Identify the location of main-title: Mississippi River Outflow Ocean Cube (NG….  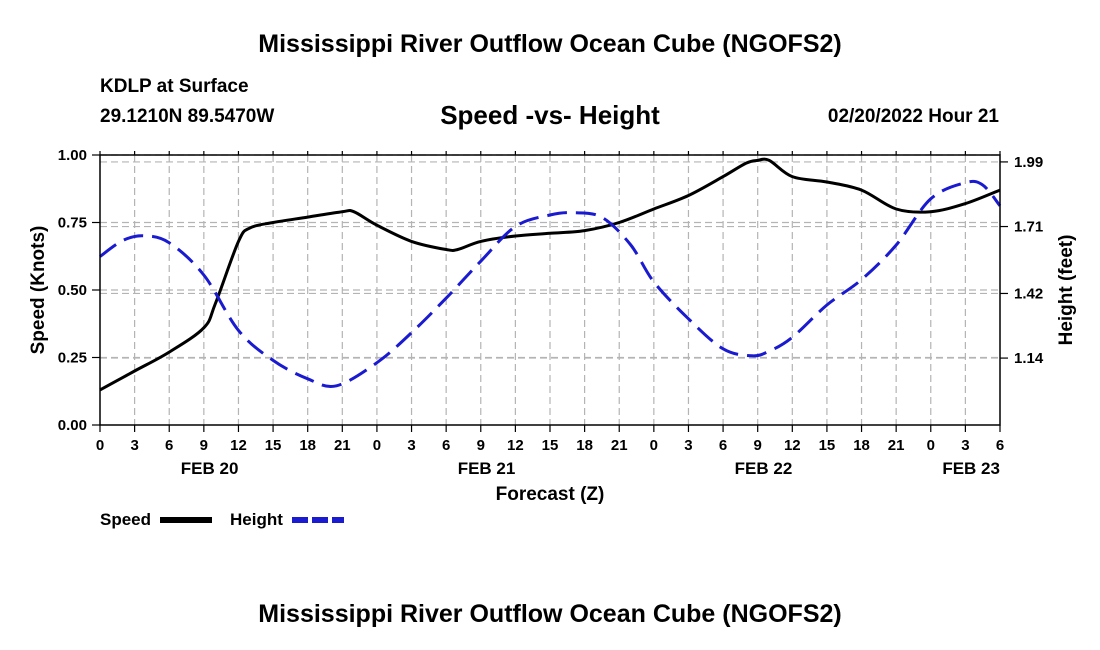
(550, 44).